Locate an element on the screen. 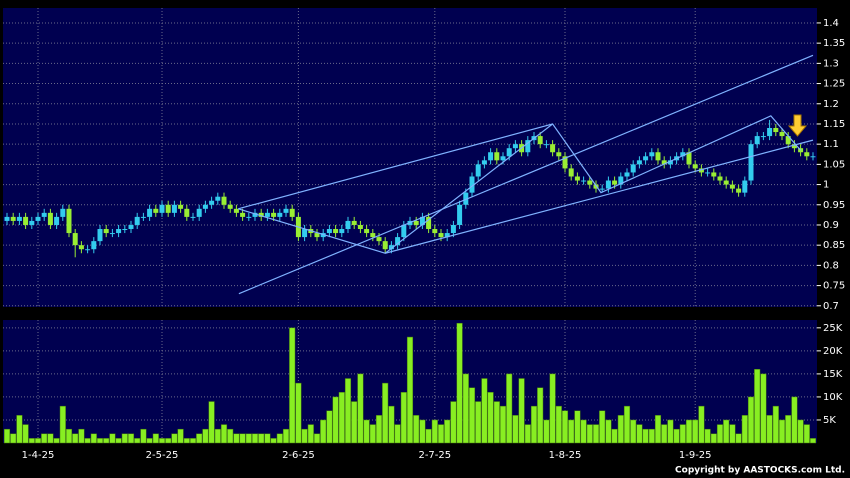 Image resolution: width=850 pixels, height=478 pixels. x-tick-label: 2-5-25 is located at coordinates (162, 455).